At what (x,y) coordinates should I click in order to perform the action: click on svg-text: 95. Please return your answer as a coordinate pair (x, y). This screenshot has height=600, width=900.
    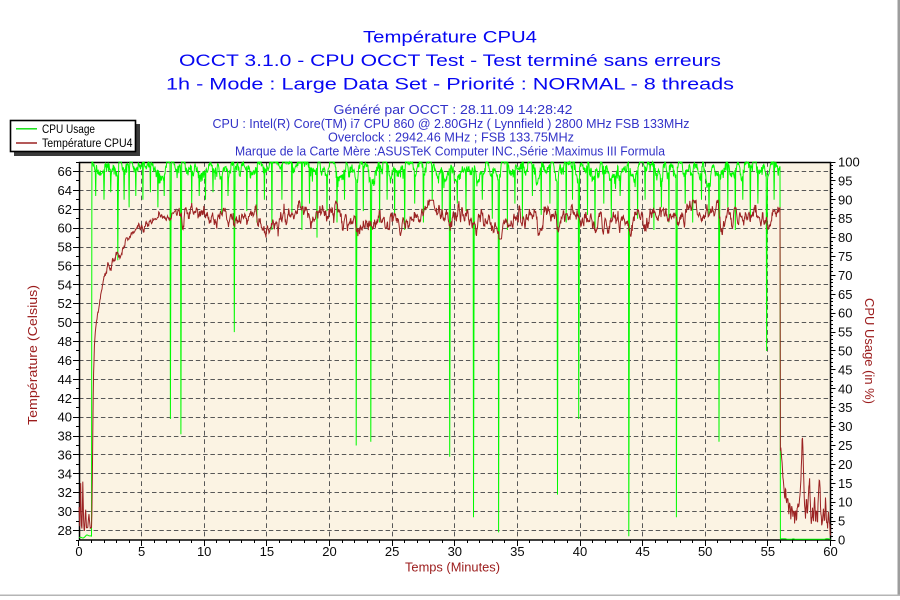
    Looking at the image, I should click on (845, 180).